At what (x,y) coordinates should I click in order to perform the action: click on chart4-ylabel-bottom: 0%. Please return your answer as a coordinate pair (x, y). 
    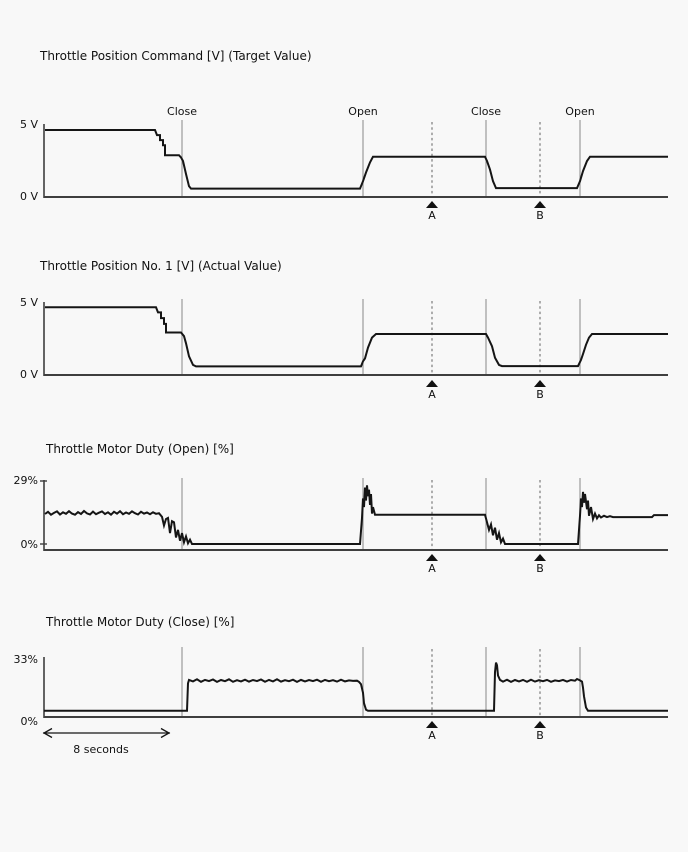
    Looking at the image, I should click on (29, 721).